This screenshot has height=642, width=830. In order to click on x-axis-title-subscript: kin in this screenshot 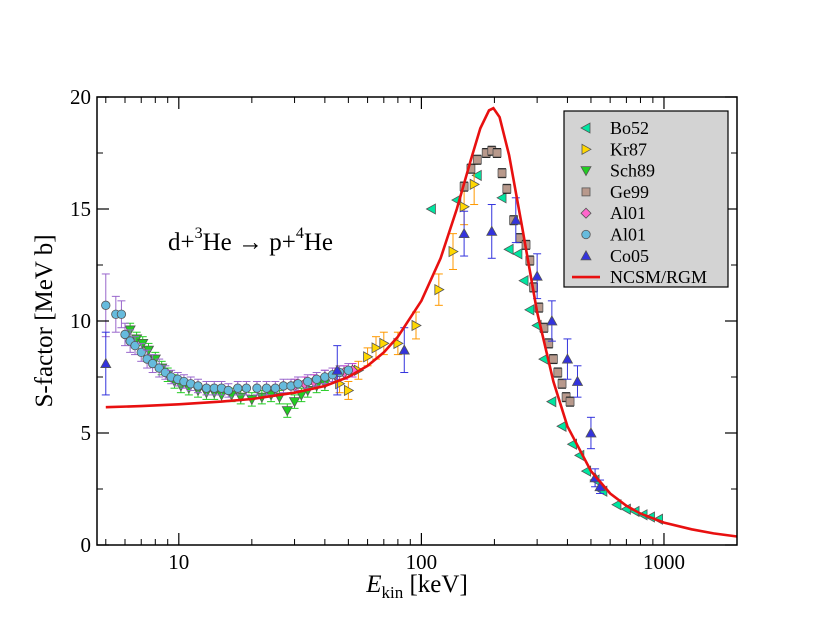, I will do `click(392, 592)`.